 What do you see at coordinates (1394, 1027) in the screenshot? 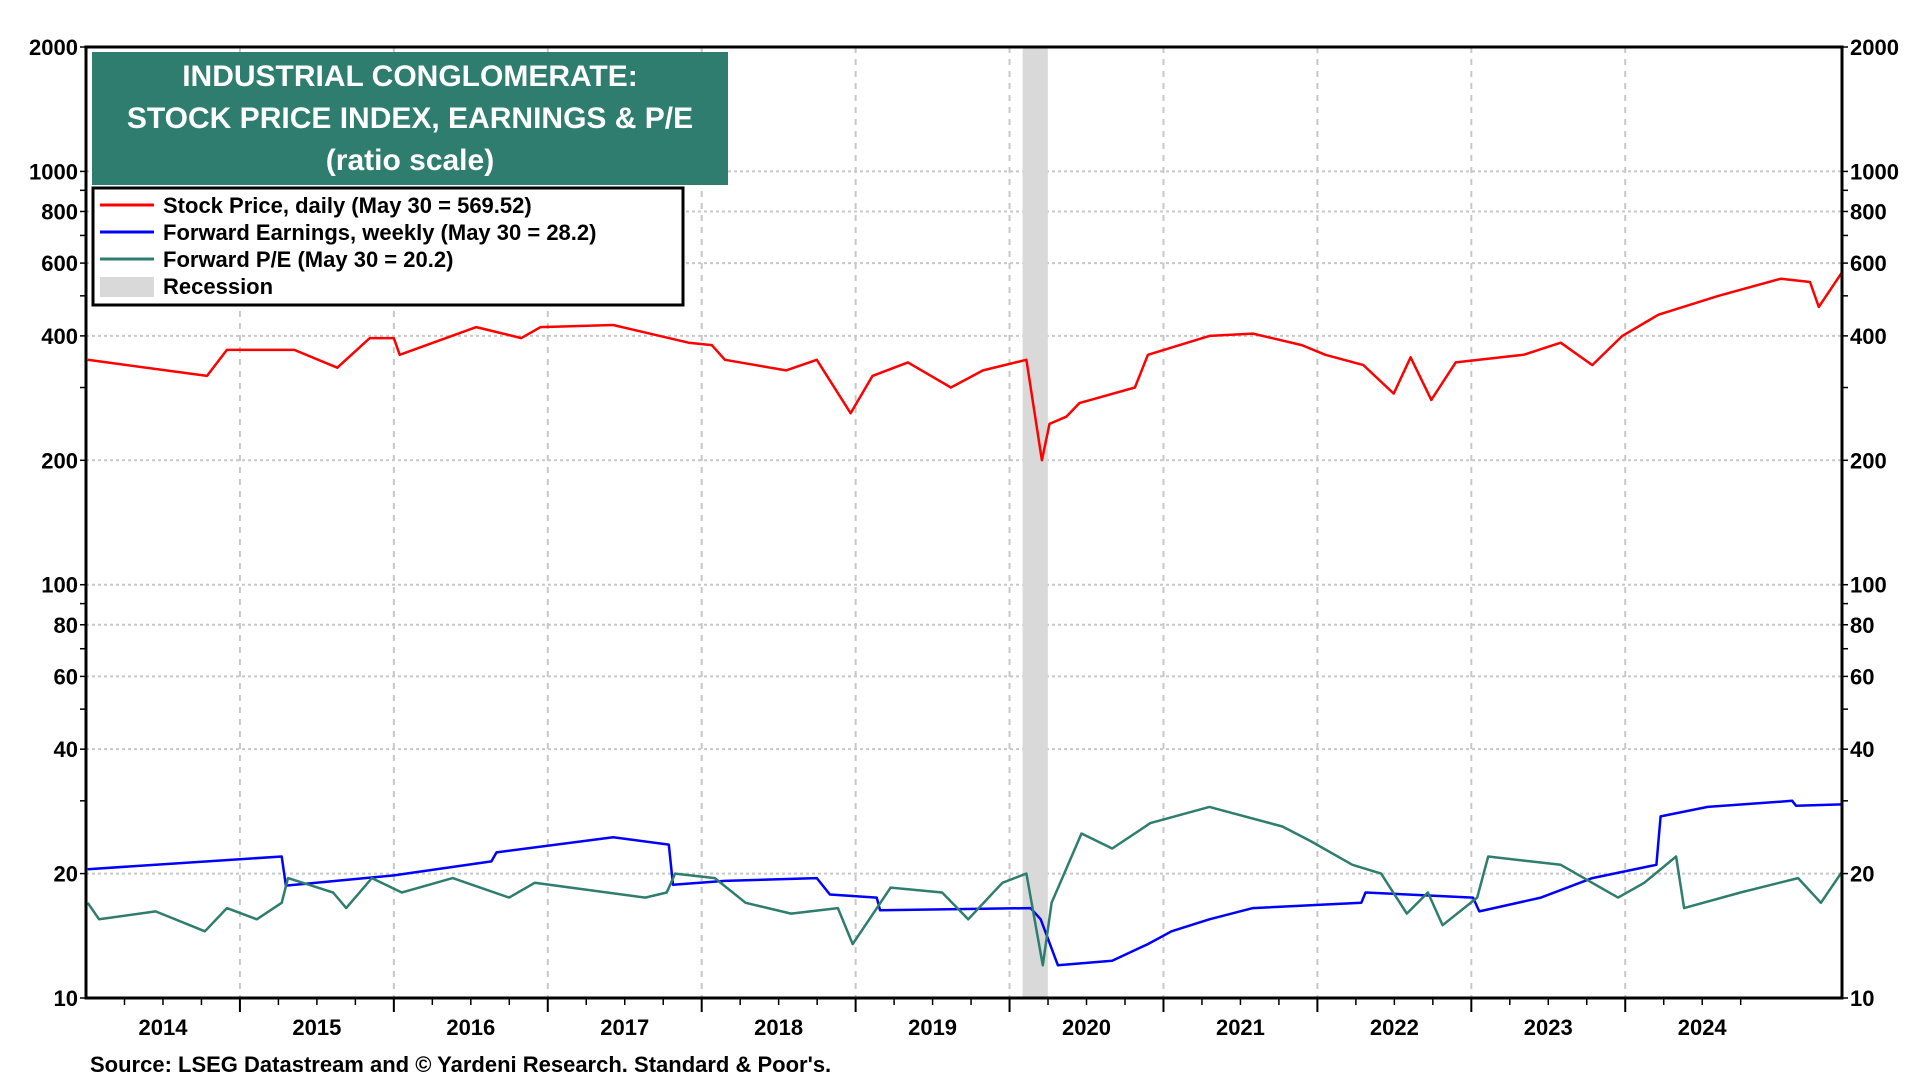
I see `x-tick-label: 2022` at bounding box center [1394, 1027].